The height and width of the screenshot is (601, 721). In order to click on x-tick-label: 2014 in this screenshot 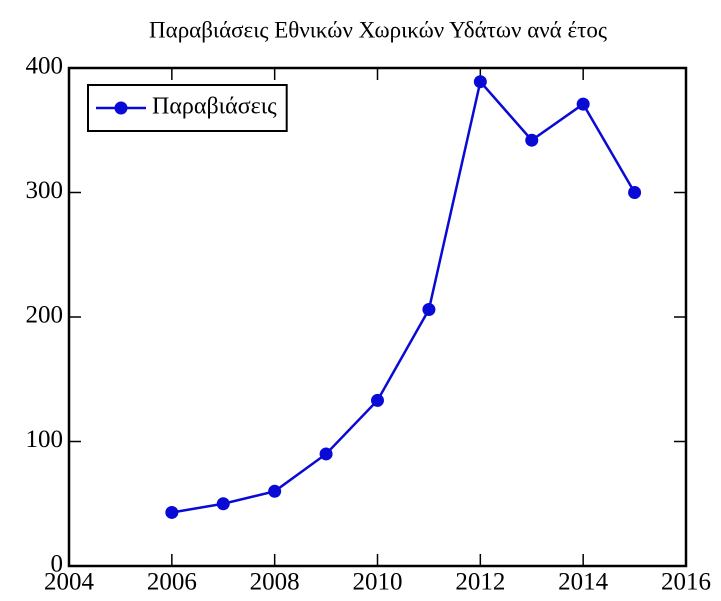, I will do `click(583, 582)`.